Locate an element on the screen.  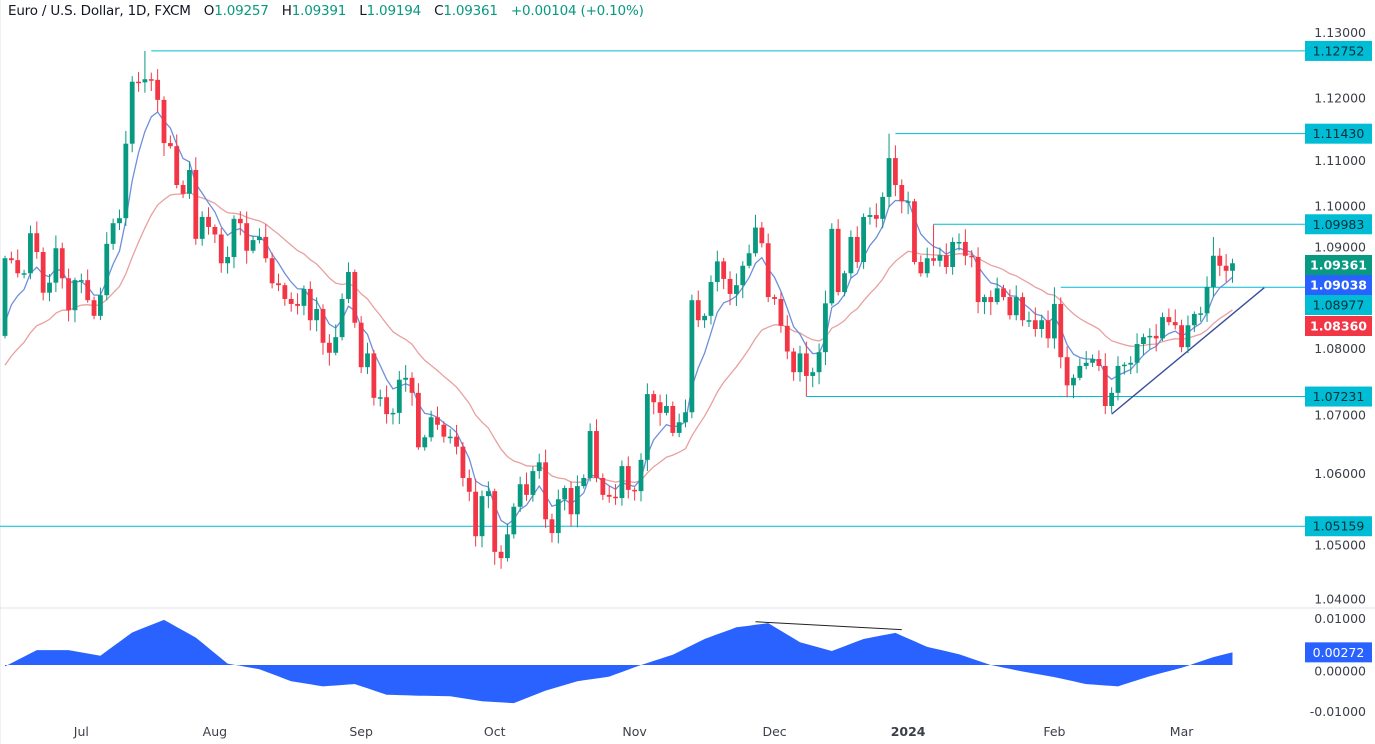
oscillator-value-tag-background is located at coordinates (1338, 652).